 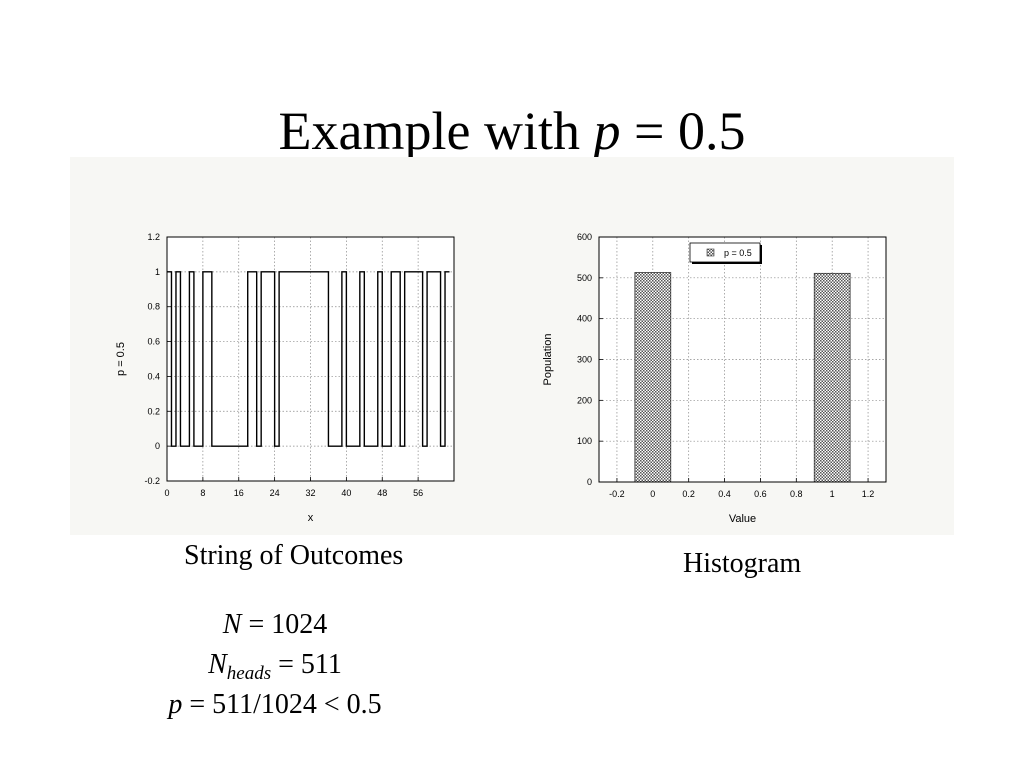 I want to click on histogram-x-tick-label: 0.8, so click(x=796, y=494).